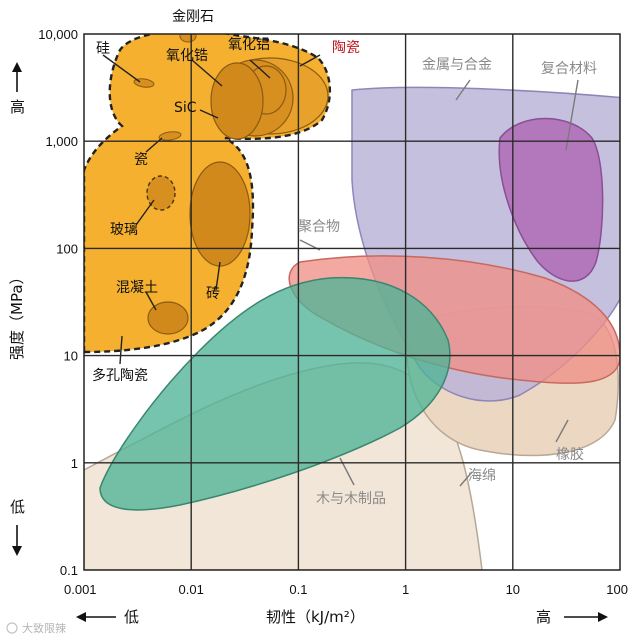 The width and height of the screenshot is (640, 639). I want to click on y-down-arrow, so click(17, 540).